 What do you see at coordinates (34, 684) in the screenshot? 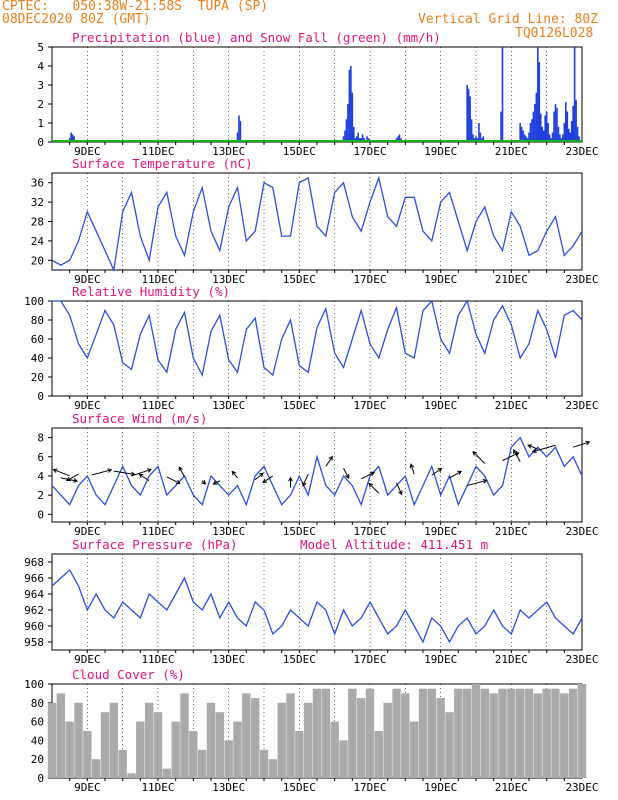
I see `cloud-ytick-label: 100` at bounding box center [34, 684].